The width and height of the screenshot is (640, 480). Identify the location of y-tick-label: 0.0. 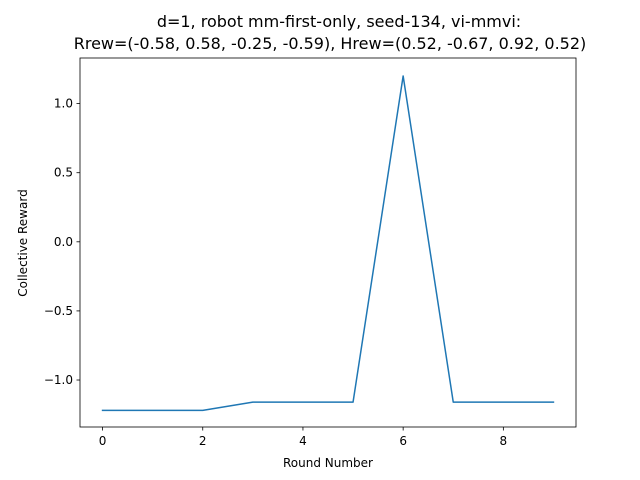
(63, 242).